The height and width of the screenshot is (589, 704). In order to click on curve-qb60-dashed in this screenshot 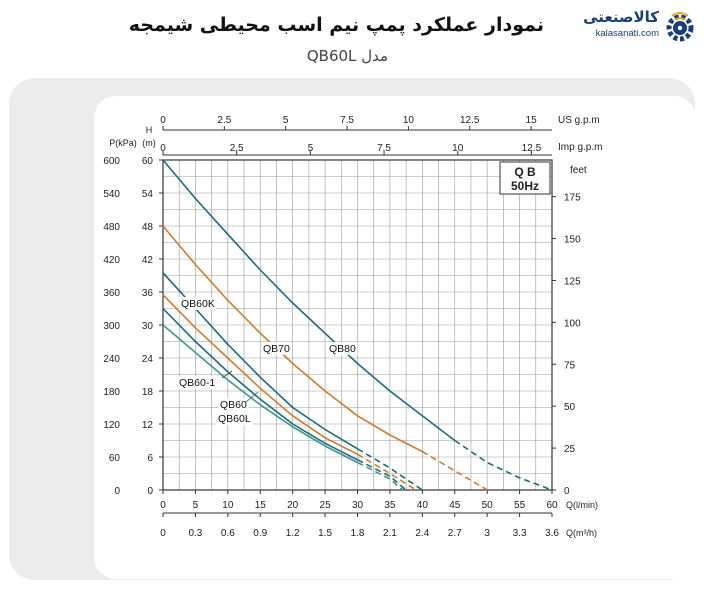, I will do `click(382, 475)`.